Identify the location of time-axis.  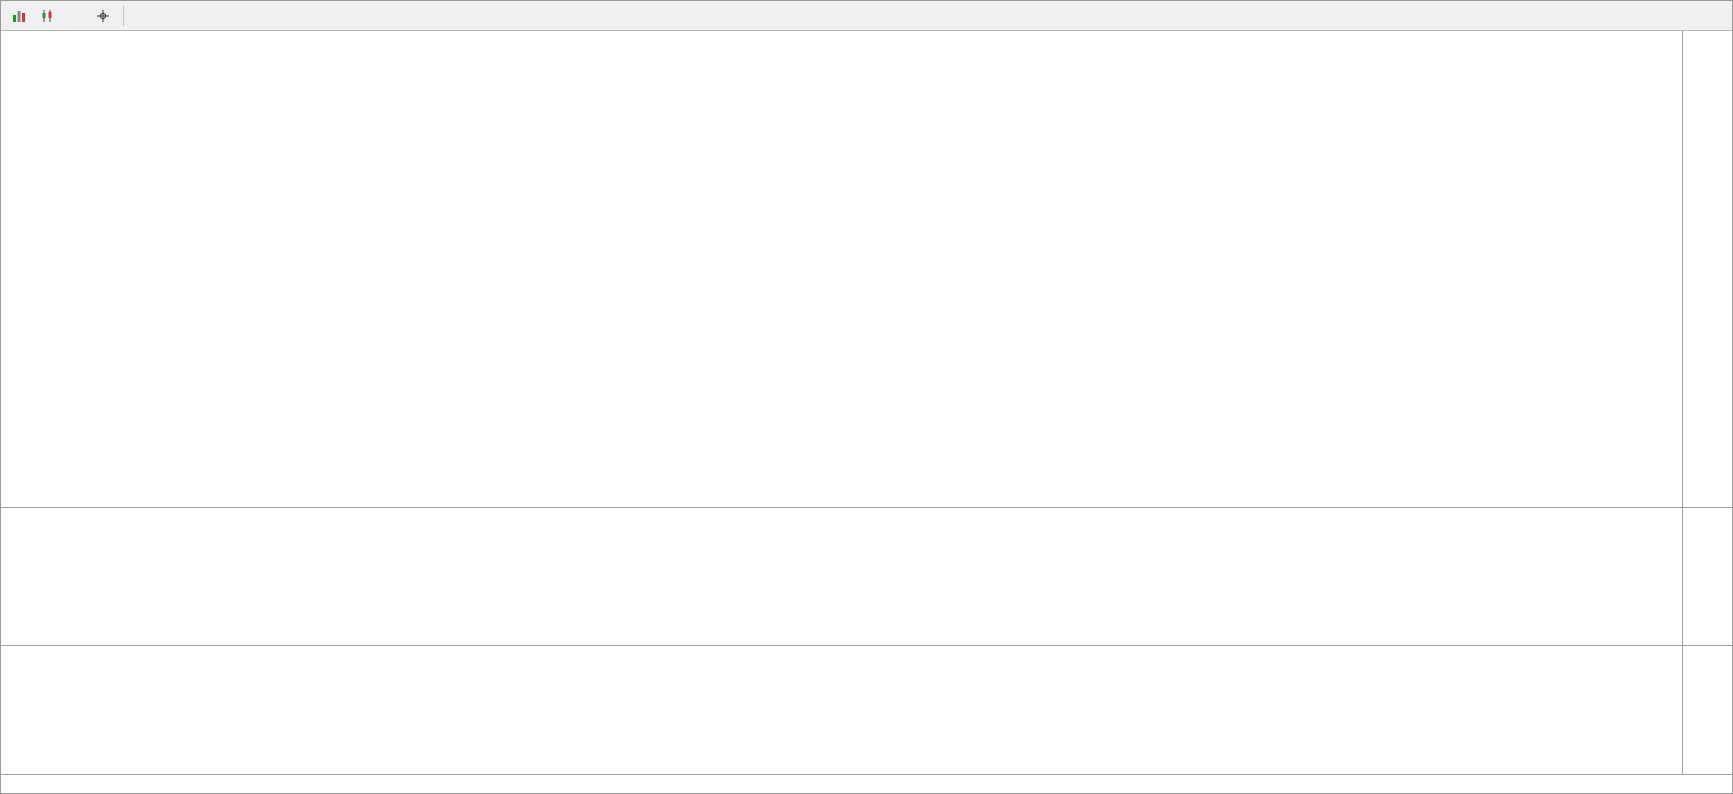
(866, 784).